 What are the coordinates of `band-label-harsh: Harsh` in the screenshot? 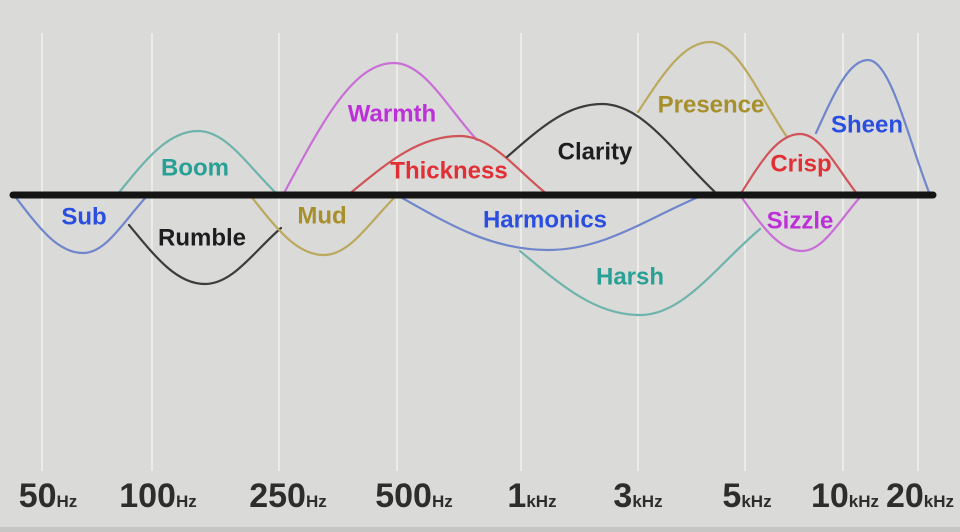 It's located at (630, 277).